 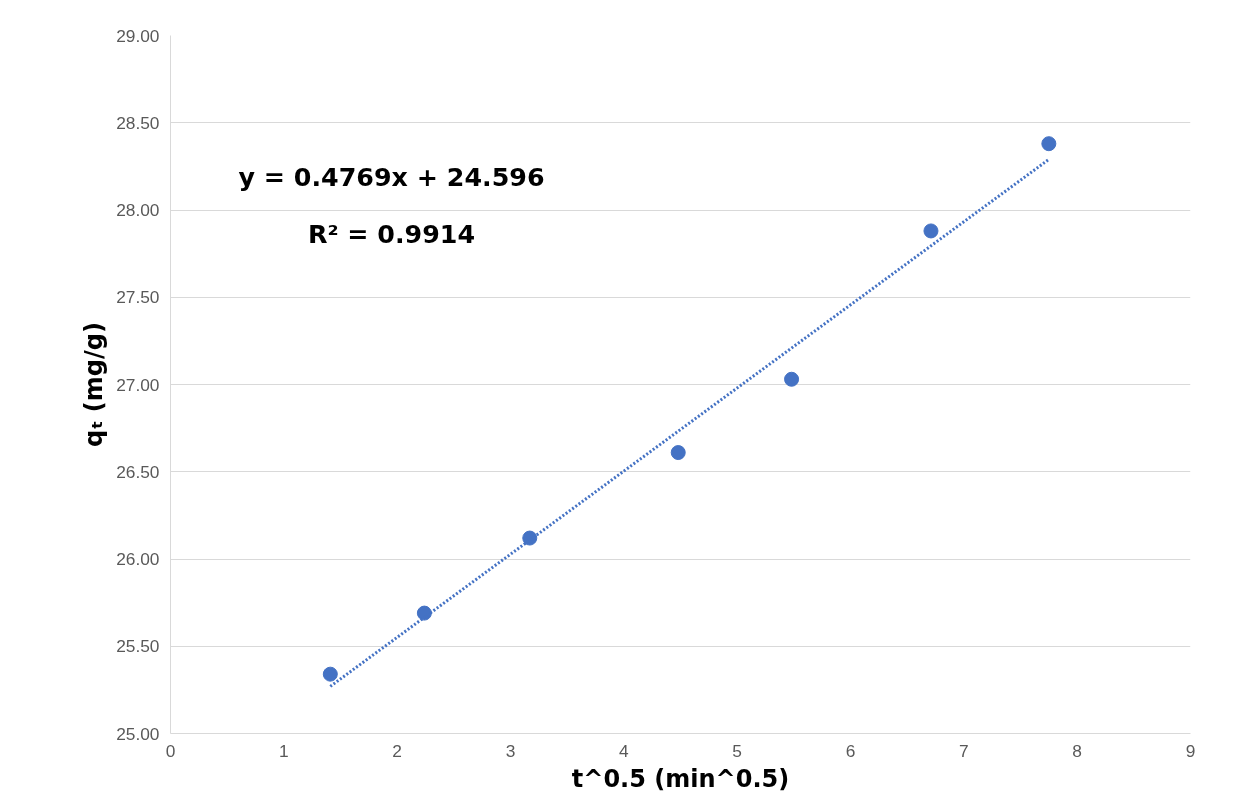 What do you see at coordinates (284, 750) in the screenshot?
I see `x-tick-label: 1` at bounding box center [284, 750].